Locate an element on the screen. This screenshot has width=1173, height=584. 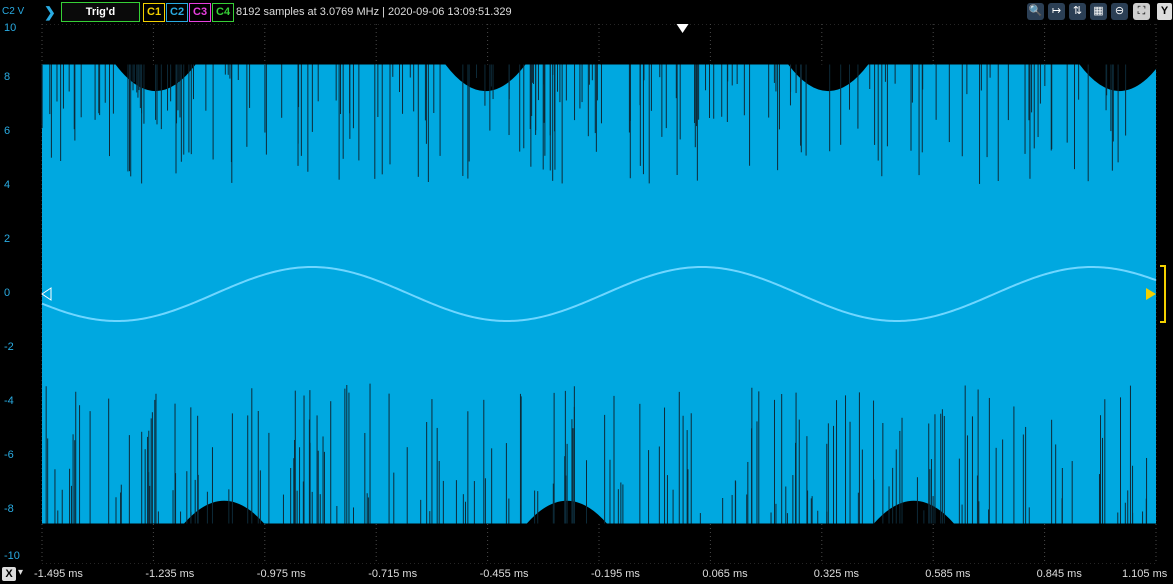
zoom-x-icon: ↦ is located at coordinates (1056, 11).